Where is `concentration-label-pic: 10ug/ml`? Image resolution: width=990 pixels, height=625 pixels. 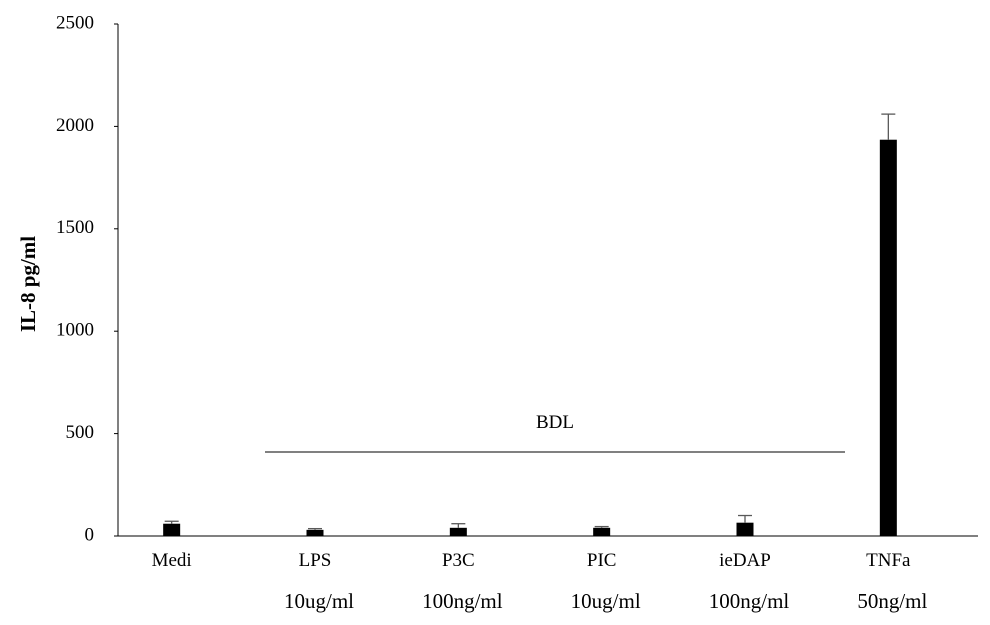
concentration-label-pic: 10ug/ml is located at coordinates (606, 601).